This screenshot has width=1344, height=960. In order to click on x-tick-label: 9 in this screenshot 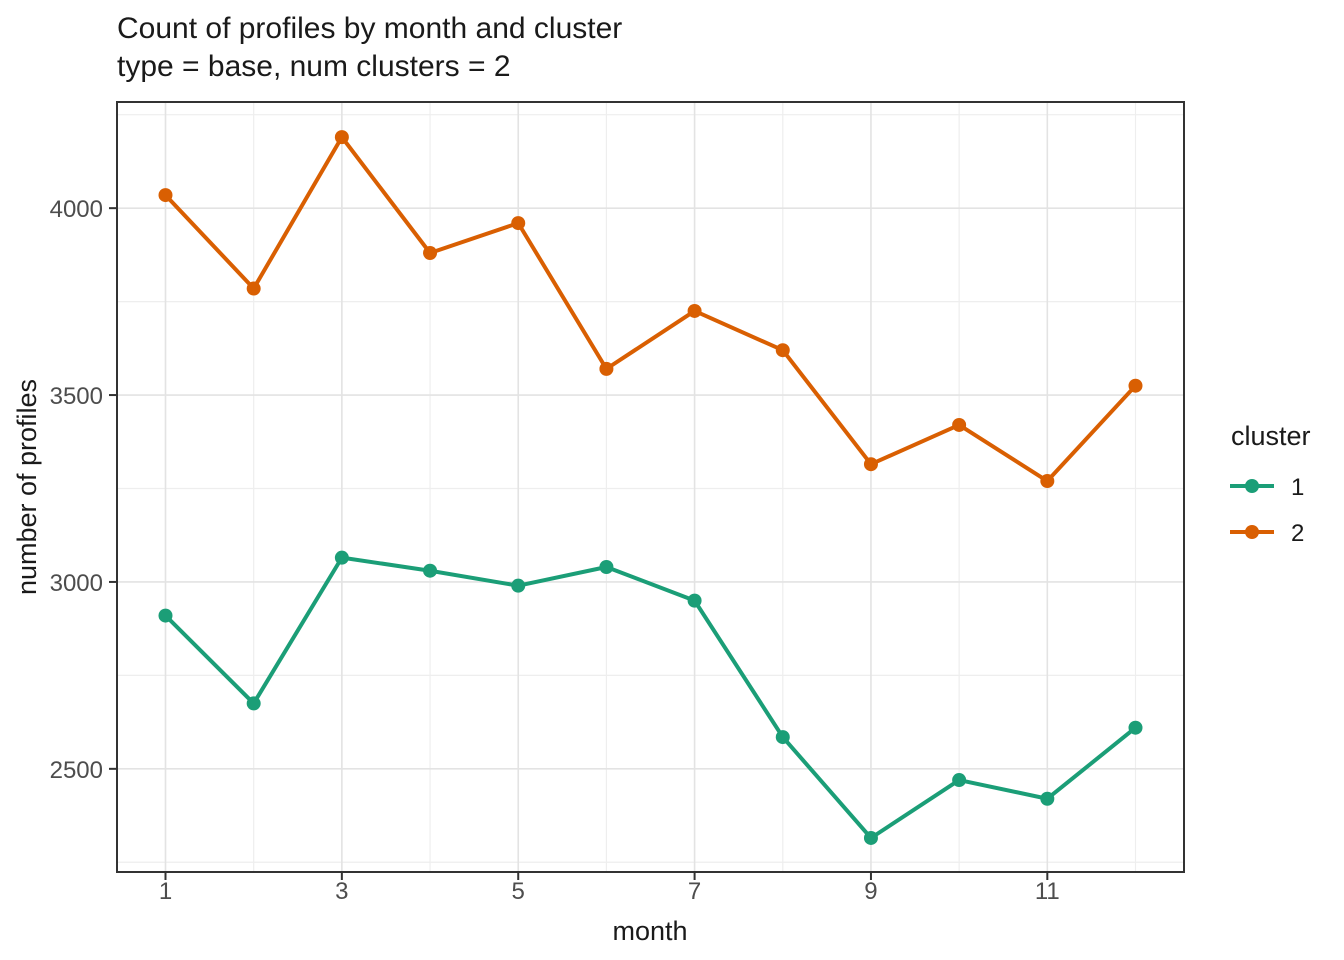, I will do `click(870, 891)`.